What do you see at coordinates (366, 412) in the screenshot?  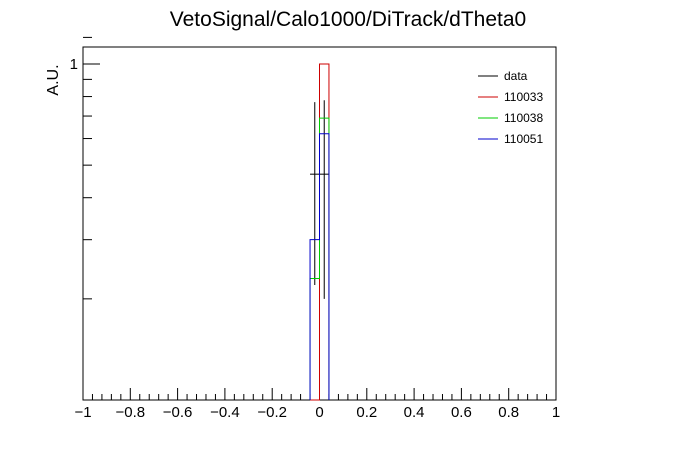 I see `x-tick-label: 0.2` at bounding box center [366, 412].